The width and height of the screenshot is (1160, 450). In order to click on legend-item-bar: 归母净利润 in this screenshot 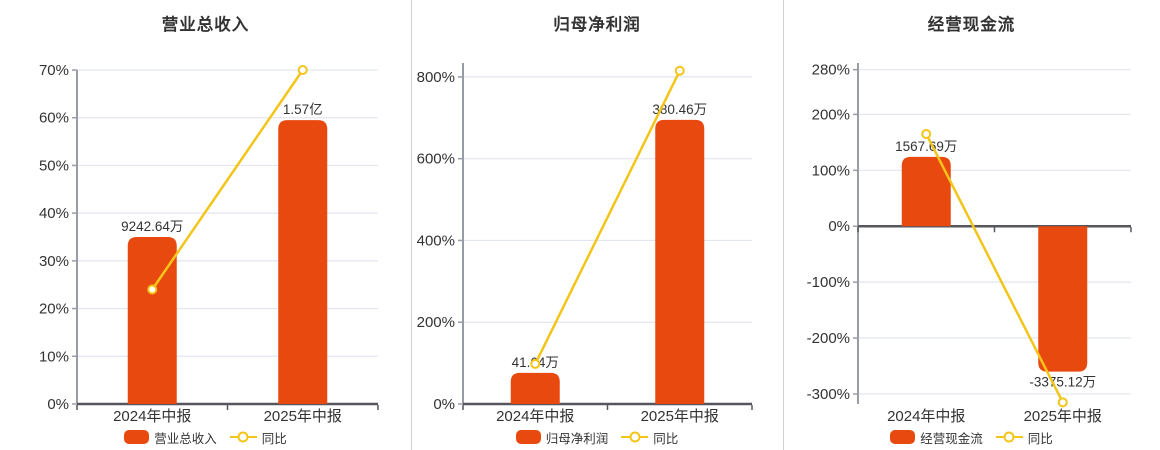, I will do `click(562, 437)`.